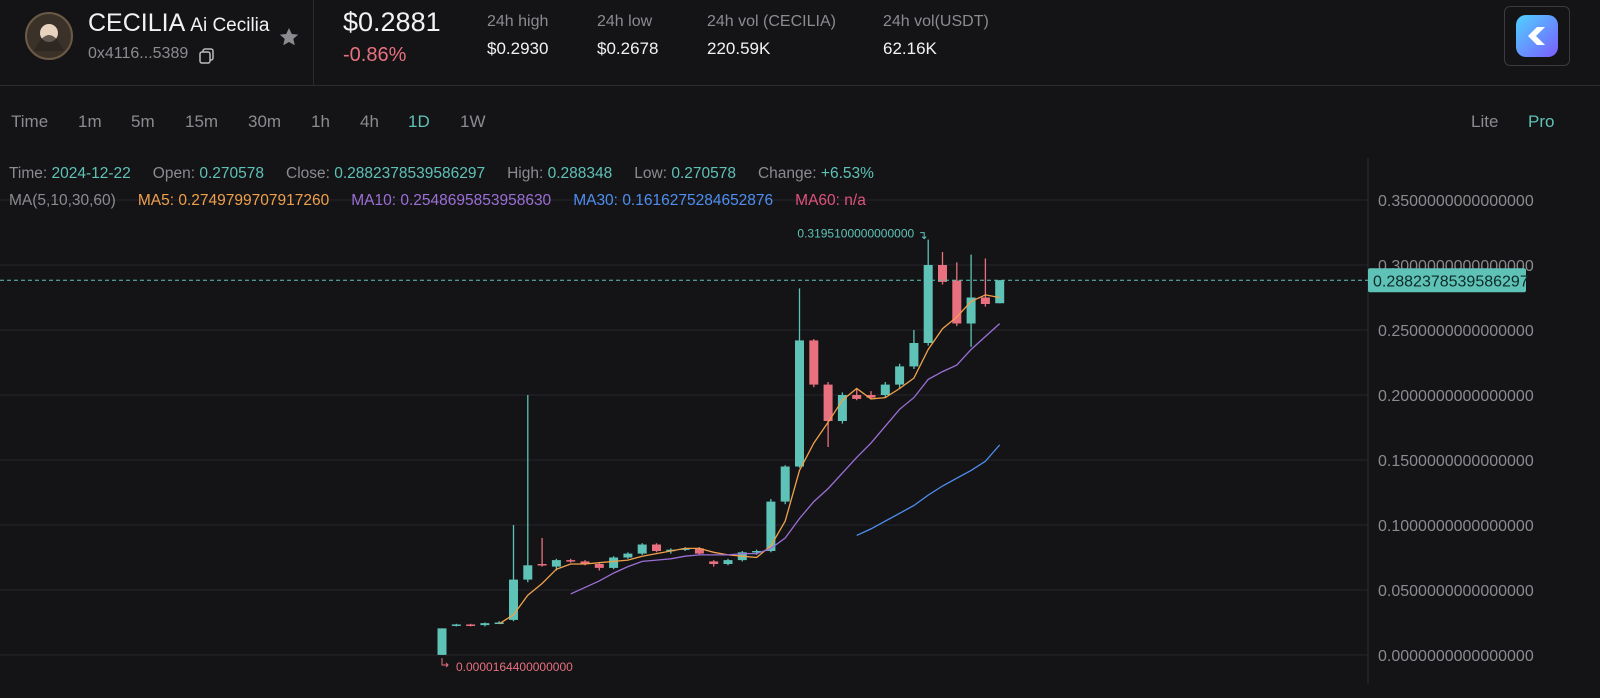 Image resolution: width=1600 pixels, height=698 pixels. Describe the element at coordinates (476, 200) in the screenshot. I see `legend-value: 0.2548695853958630` at that location.